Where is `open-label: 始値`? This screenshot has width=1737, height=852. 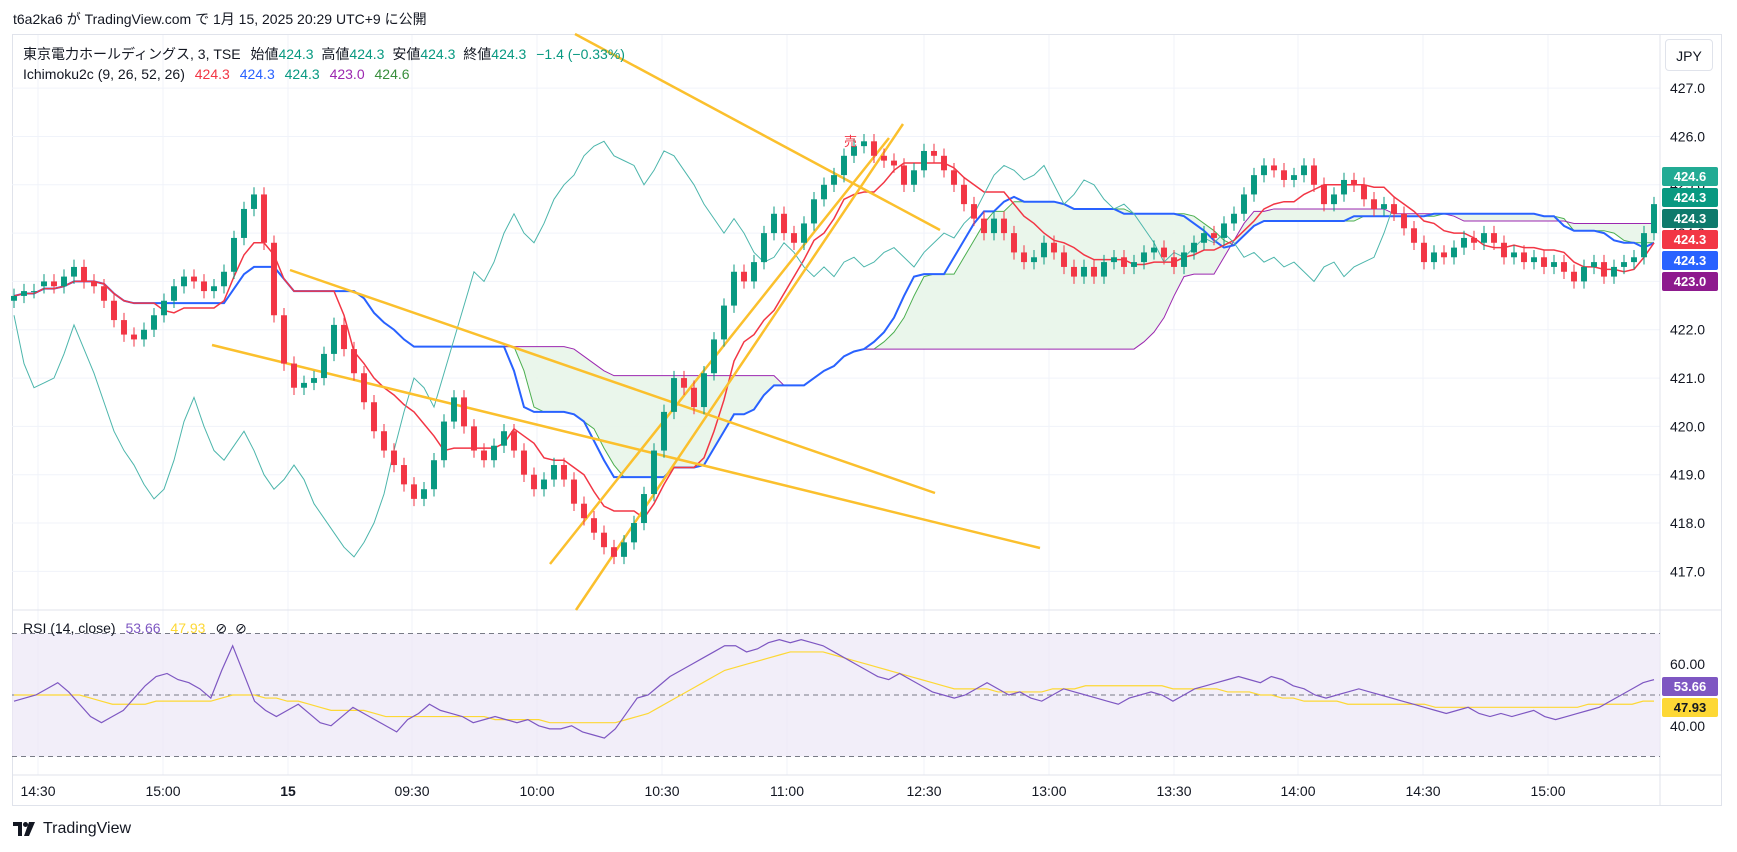
open-label: 始値 is located at coordinates (264, 54).